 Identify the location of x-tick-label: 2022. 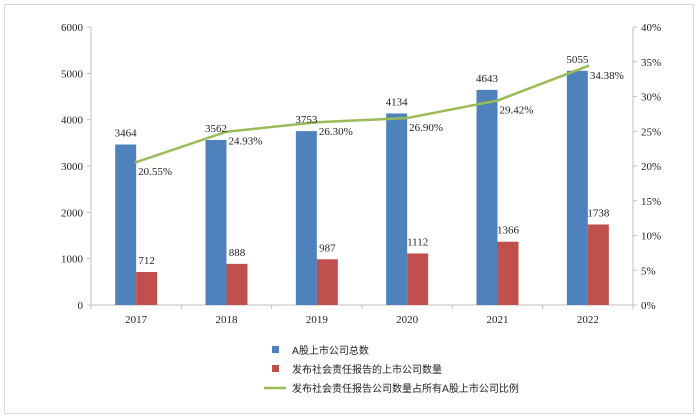
(588, 320).